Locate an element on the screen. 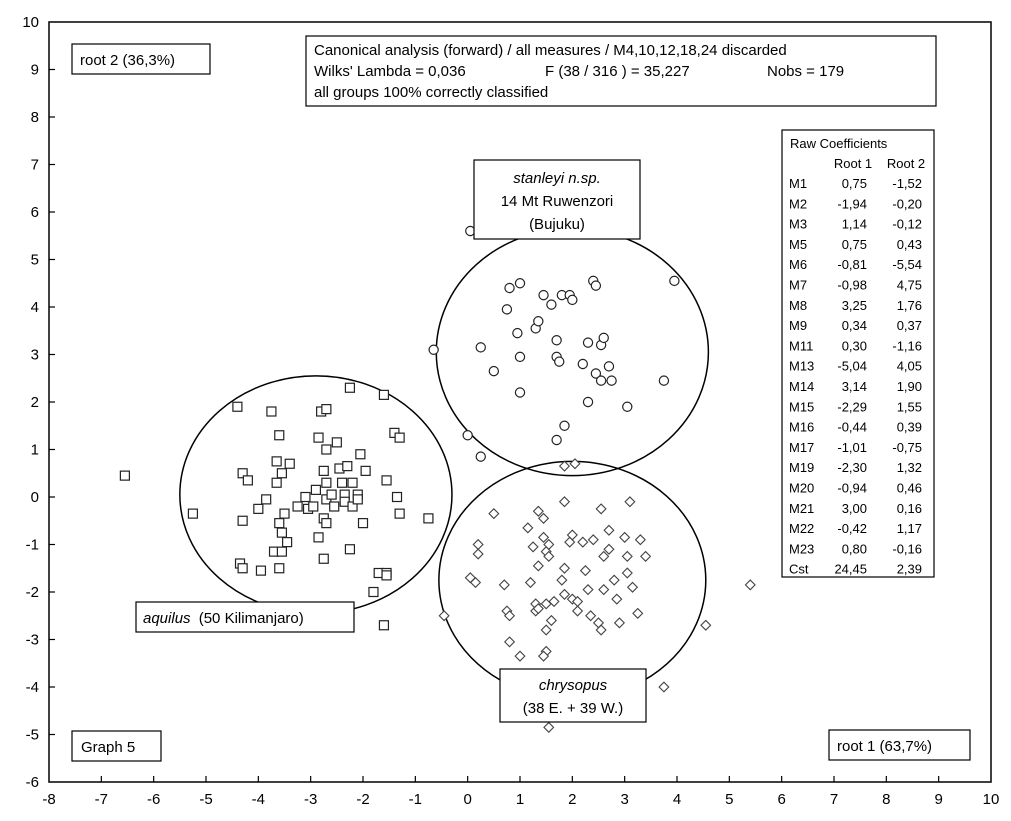 This screenshot has width=1011, height=821. coef-variable: M6 is located at coordinates (798, 264).